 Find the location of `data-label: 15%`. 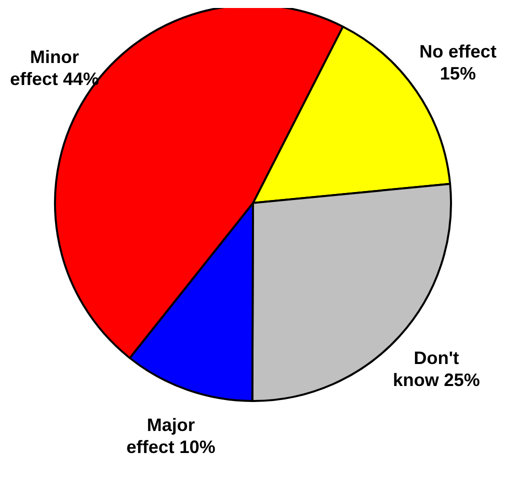

data-label: 15% is located at coordinates (458, 73).